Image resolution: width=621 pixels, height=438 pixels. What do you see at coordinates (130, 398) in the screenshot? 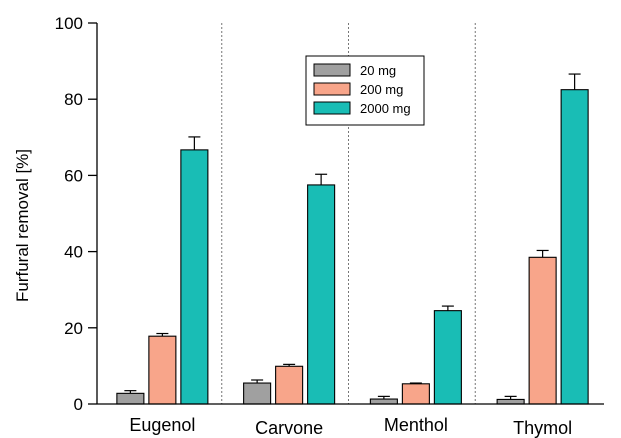
I see `bar-eugenol-20-mg` at bounding box center [130, 398].